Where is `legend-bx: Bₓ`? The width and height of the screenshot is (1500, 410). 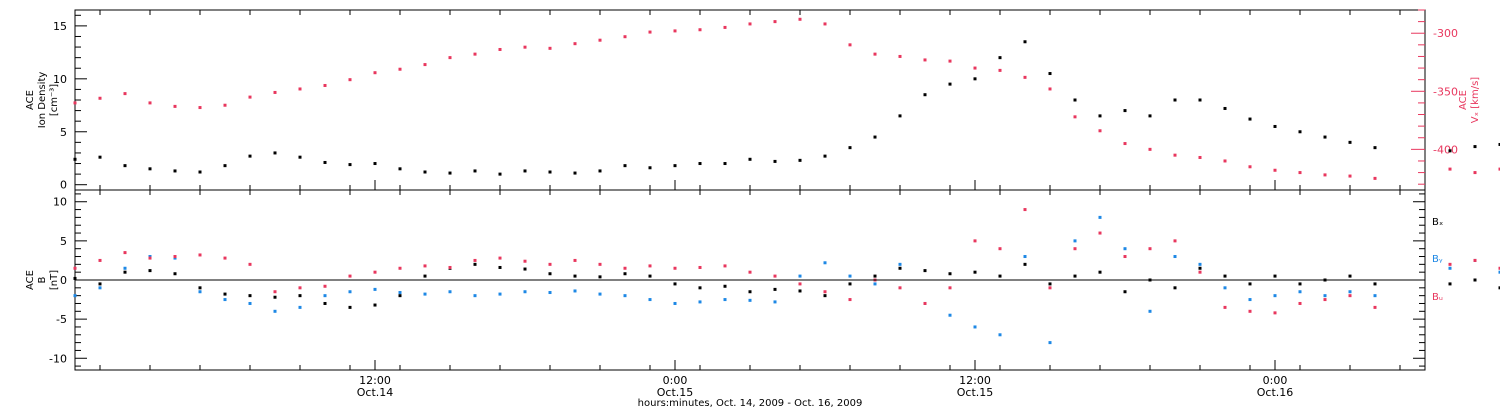
legend-bx: Bₓ is located at coordinates (1437, 222).